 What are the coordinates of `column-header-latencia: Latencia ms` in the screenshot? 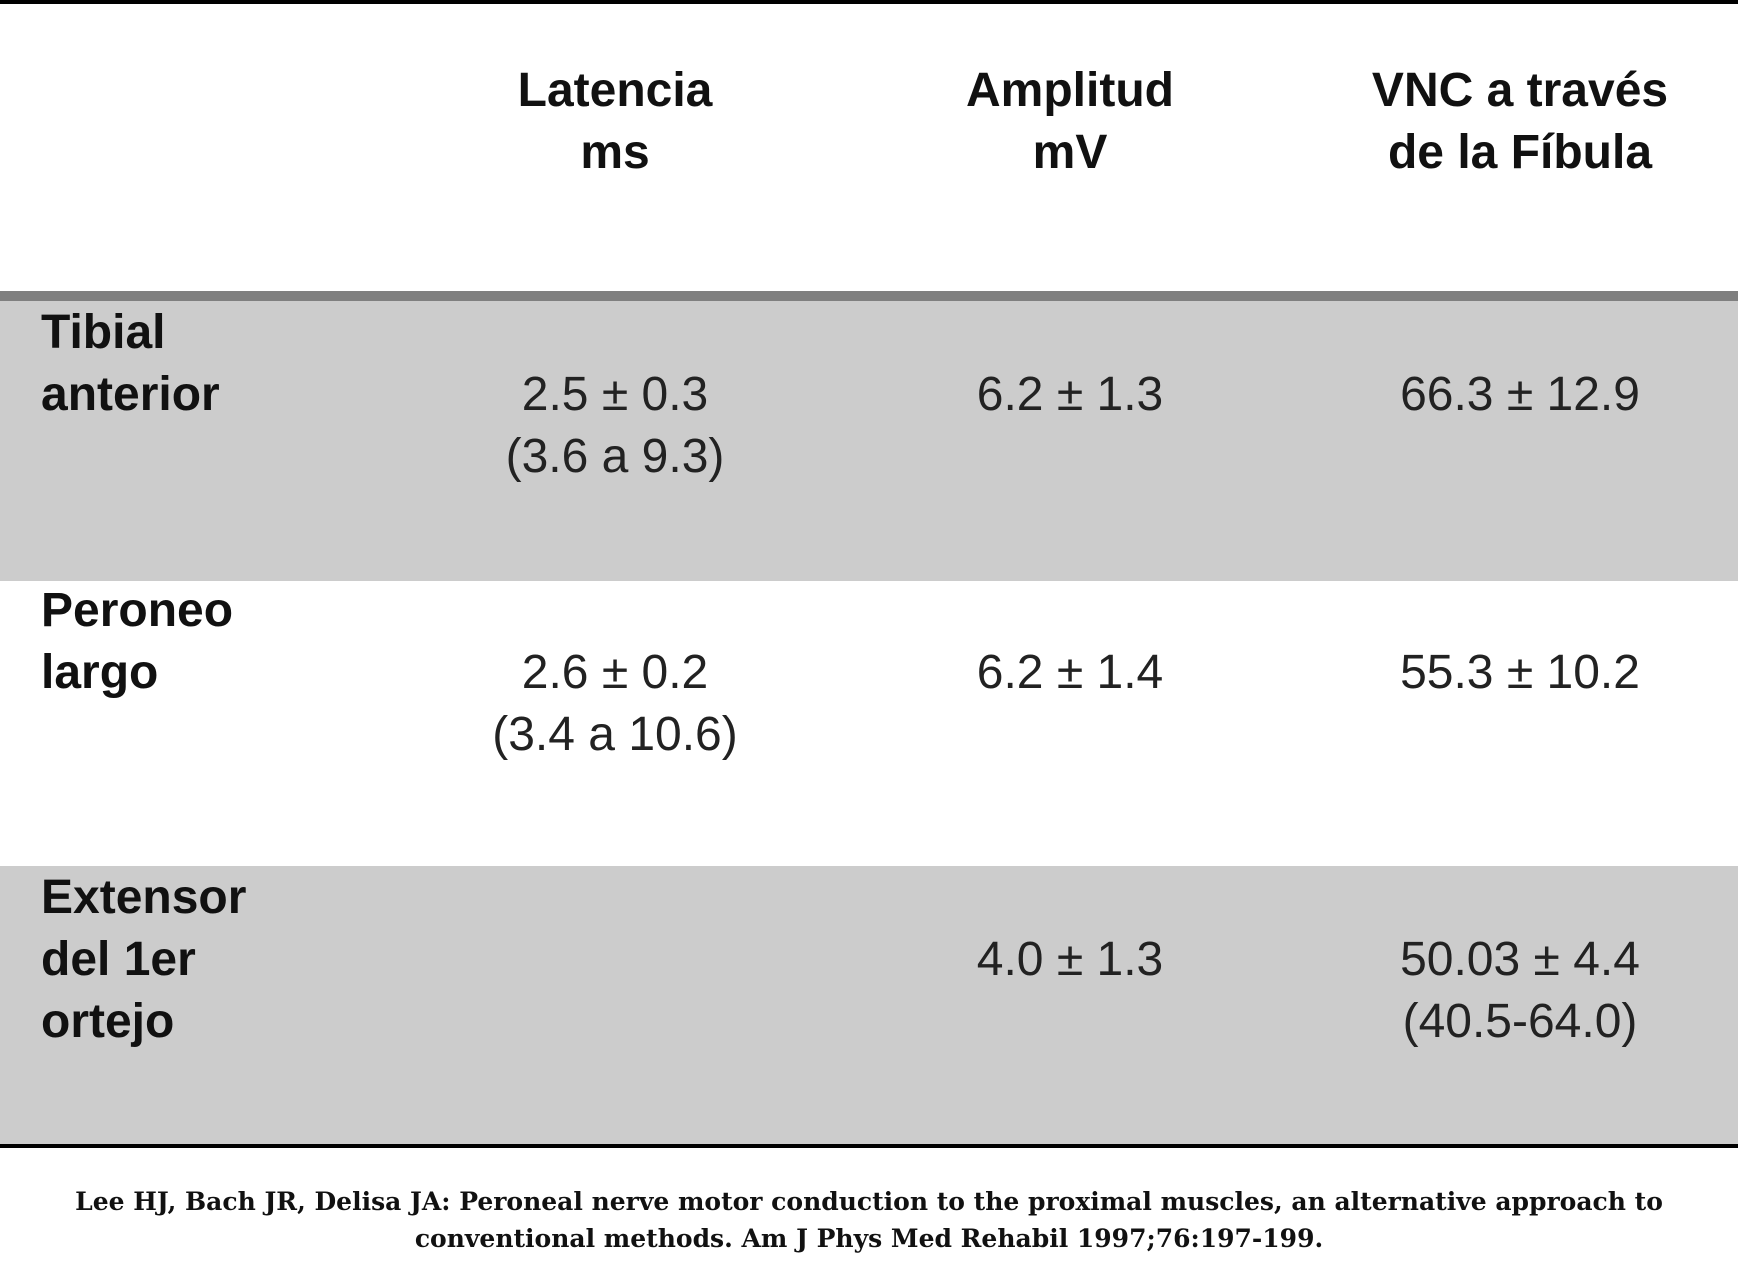 It's located at (615, 121).